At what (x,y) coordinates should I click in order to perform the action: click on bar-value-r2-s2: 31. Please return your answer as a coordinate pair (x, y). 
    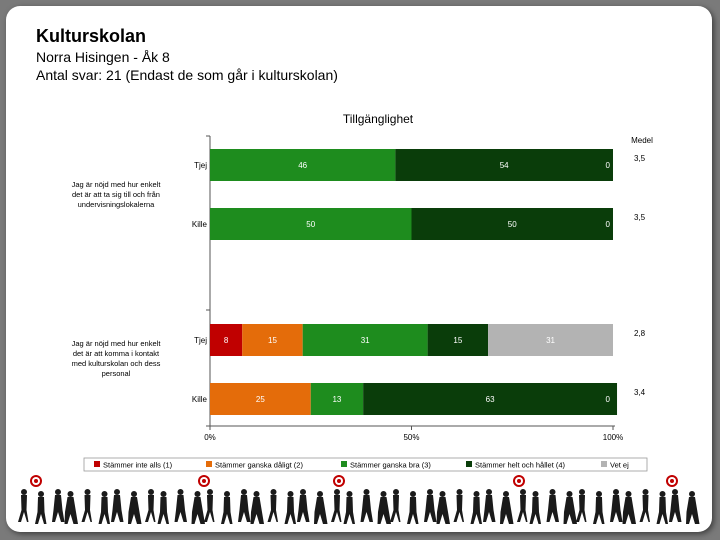
    Looking at the image, I should click on (365, 340).